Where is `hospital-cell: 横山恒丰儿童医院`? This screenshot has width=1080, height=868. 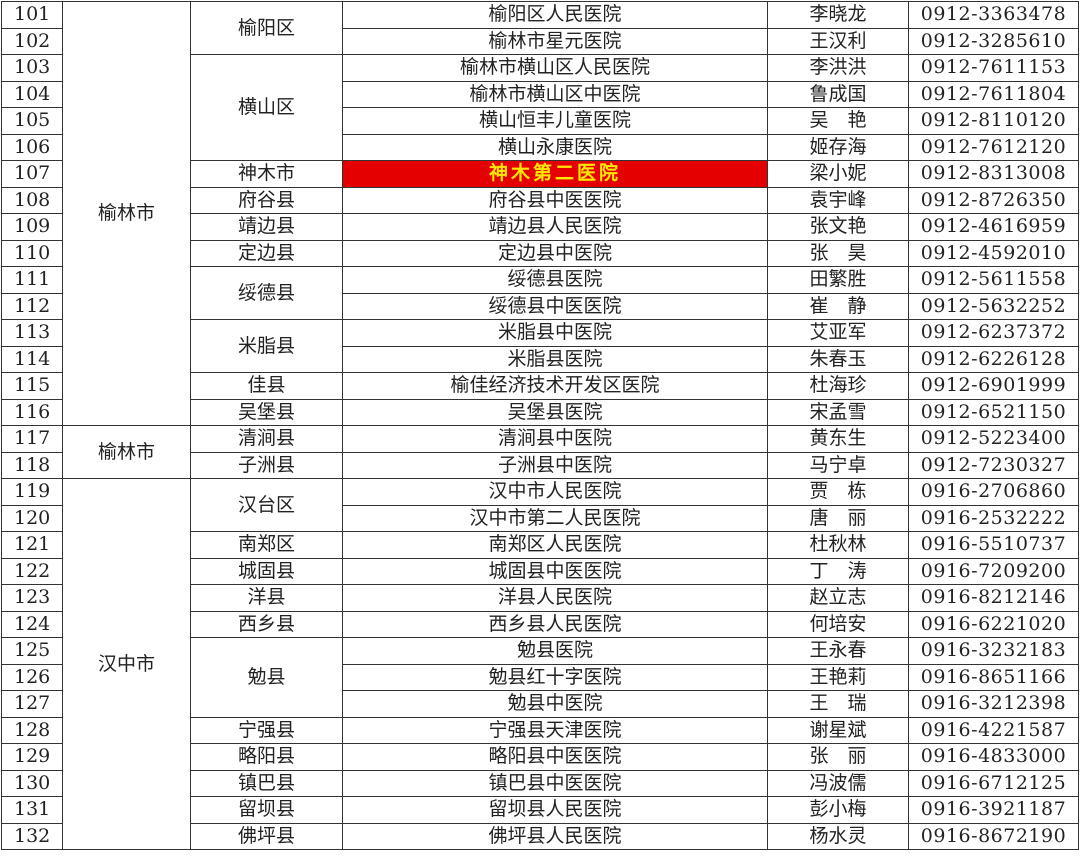
hospital-cell: 横山恒丰儿童医院 is located at coordinates (555, 121).